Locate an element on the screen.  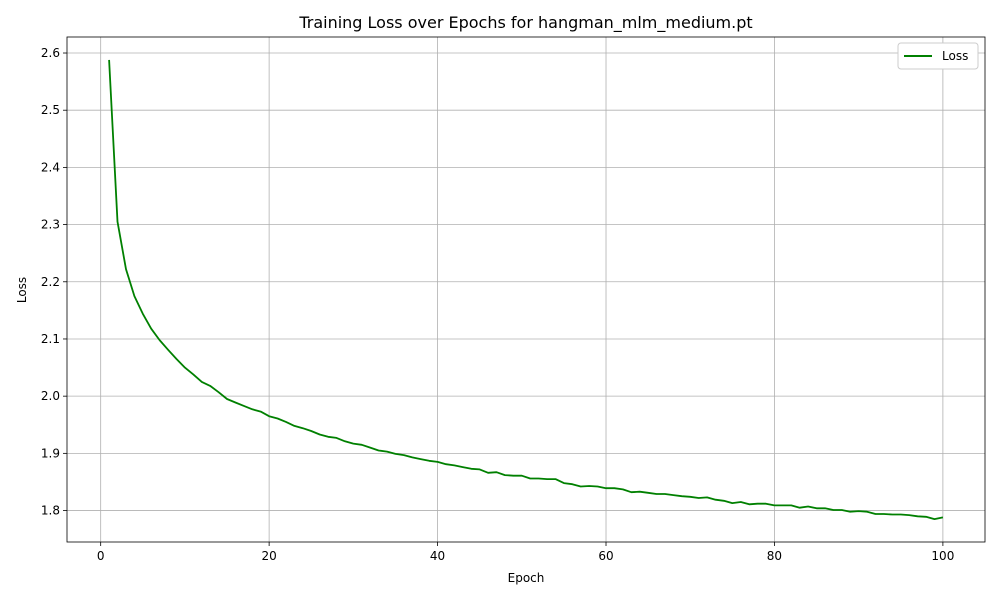
y-tick-label: 2.2 is located at coordinates (50, 282).